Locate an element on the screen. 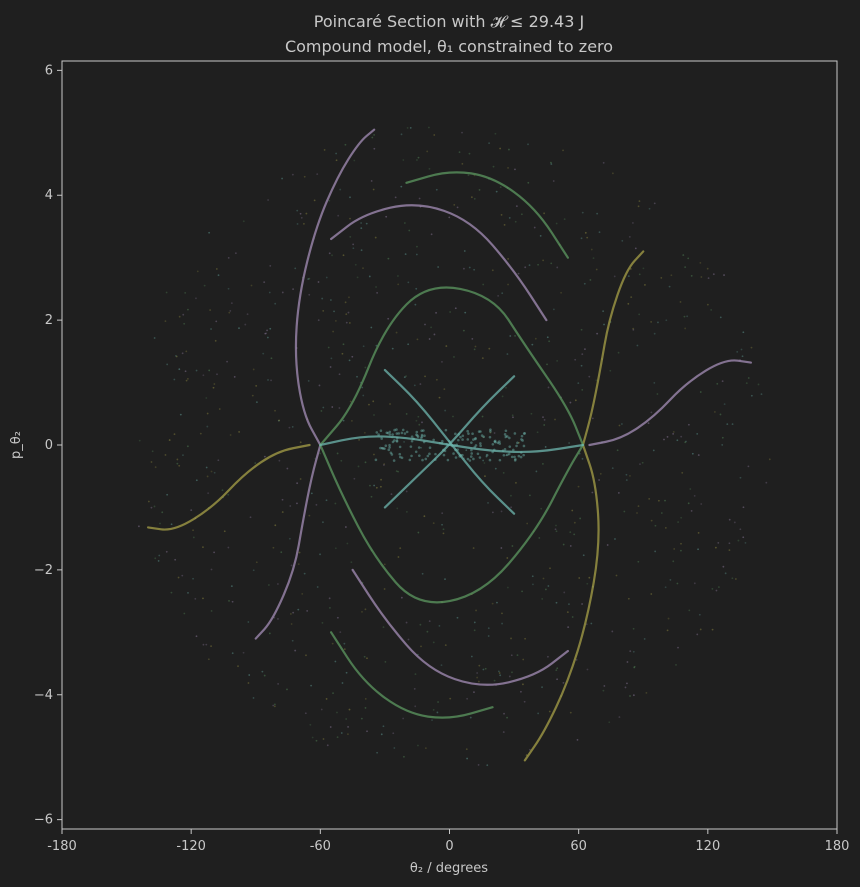 The image size is (860, 887). chart-title: Poincaré Section with 𝓗 ≤ 29.43 J is located at coordinates (449, 21).